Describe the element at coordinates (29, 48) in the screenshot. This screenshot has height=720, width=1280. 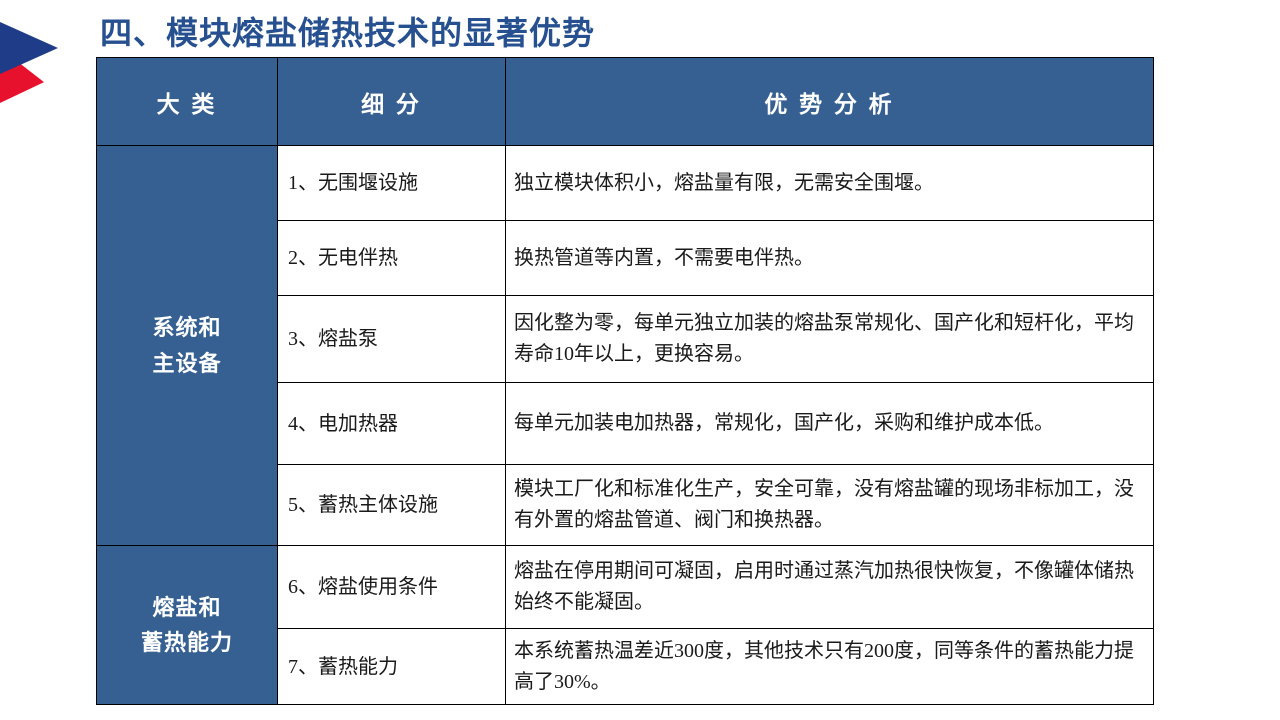
I see `blue-triangle-icon` at that location.